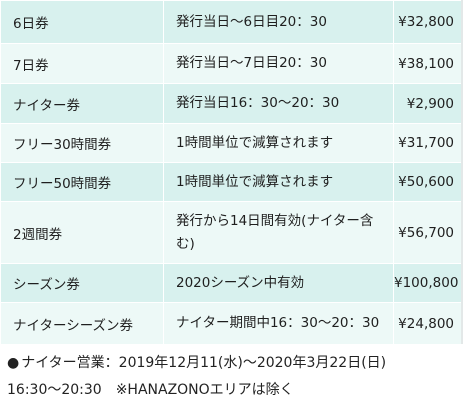  I want to click on ticket-name: 2週間券, so click(82, 232).